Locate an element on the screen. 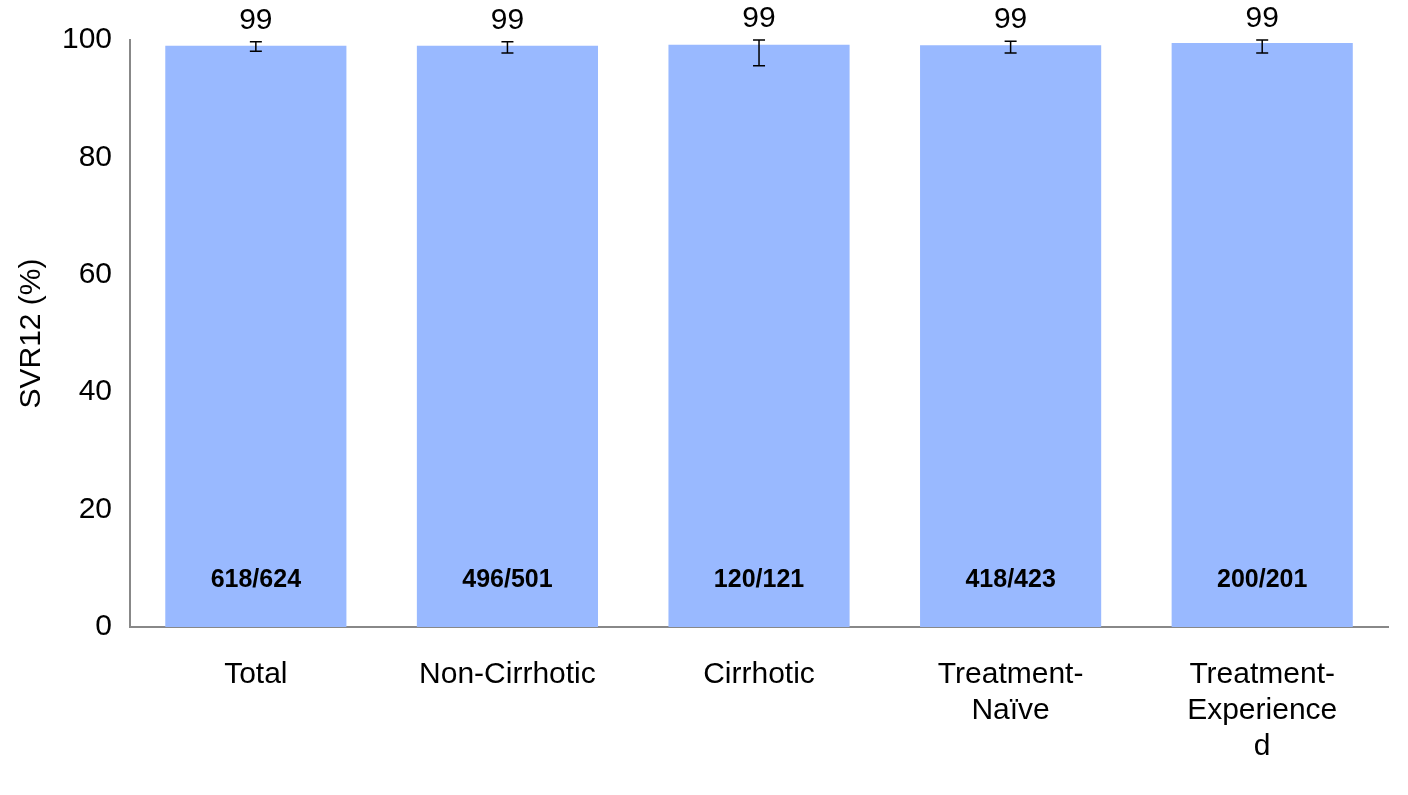 Image resolution: width=1408 pixels, height=795 pixels. y-axis-title: SVR12 (%) is located at coordinates (30, 333).